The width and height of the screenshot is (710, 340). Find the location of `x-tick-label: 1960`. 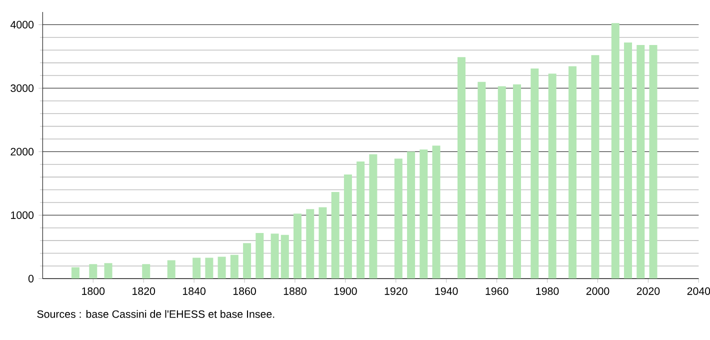

x-tick-label: 1960 is located at coordinates (497, 291).